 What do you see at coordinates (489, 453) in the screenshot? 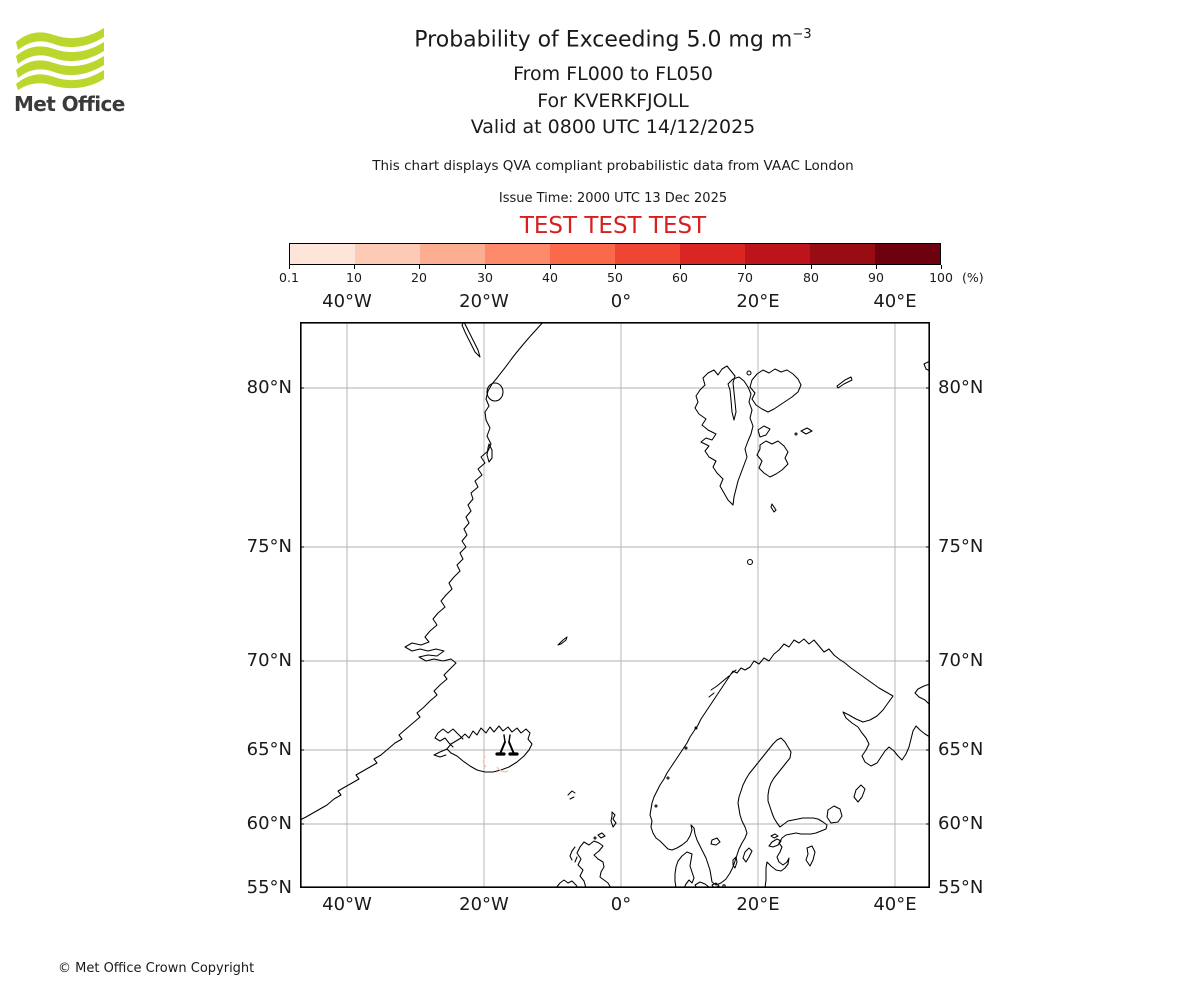
I see `coastline-store-koldewey` at bounding box center [489, 453].